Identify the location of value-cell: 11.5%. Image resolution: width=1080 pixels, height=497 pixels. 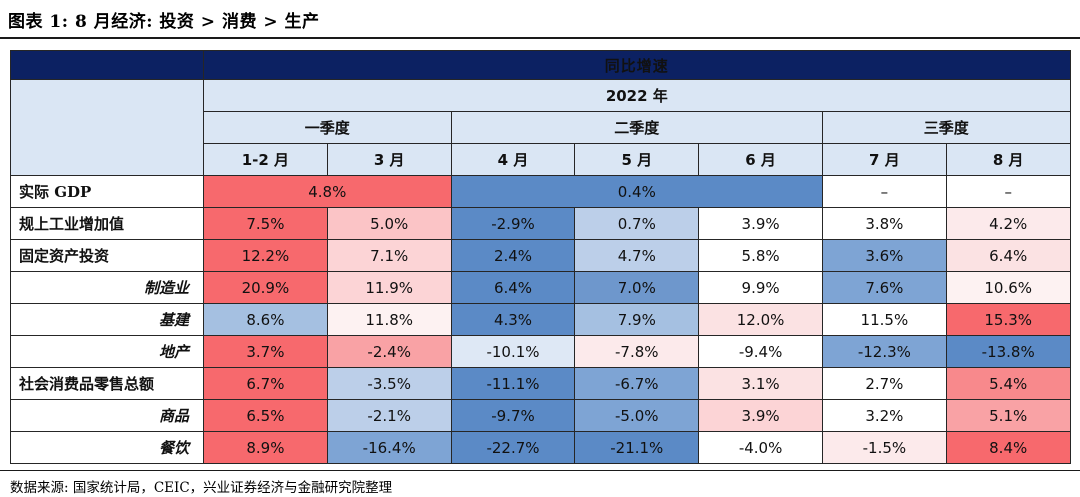
(884, 319).